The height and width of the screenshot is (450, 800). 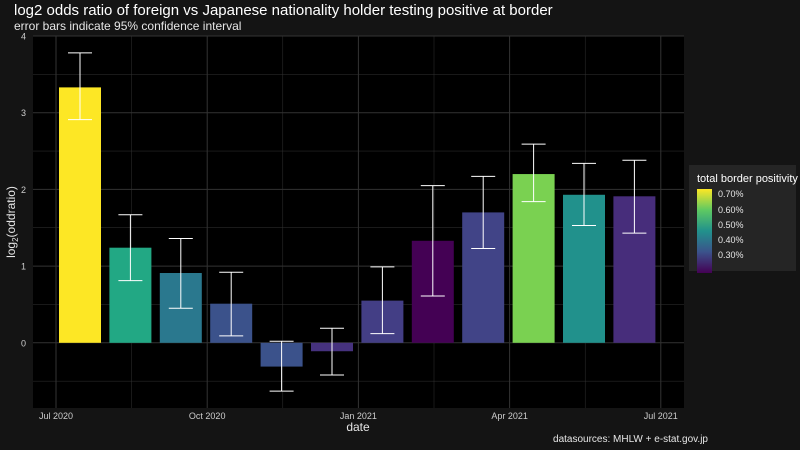 I want to click on x-tick-label: Apr 2021, so click(x=509, y=416).